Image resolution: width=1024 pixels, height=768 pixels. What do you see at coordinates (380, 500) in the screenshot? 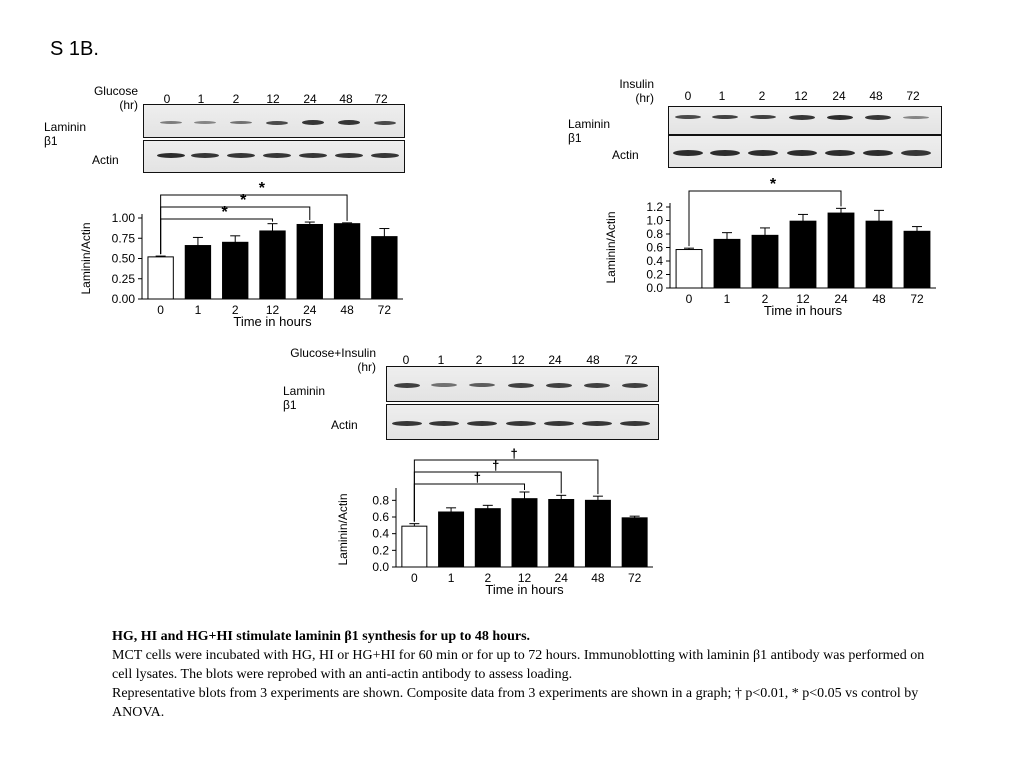
I see `y-tick-label: 0.8` at bounding box center [380, 500].